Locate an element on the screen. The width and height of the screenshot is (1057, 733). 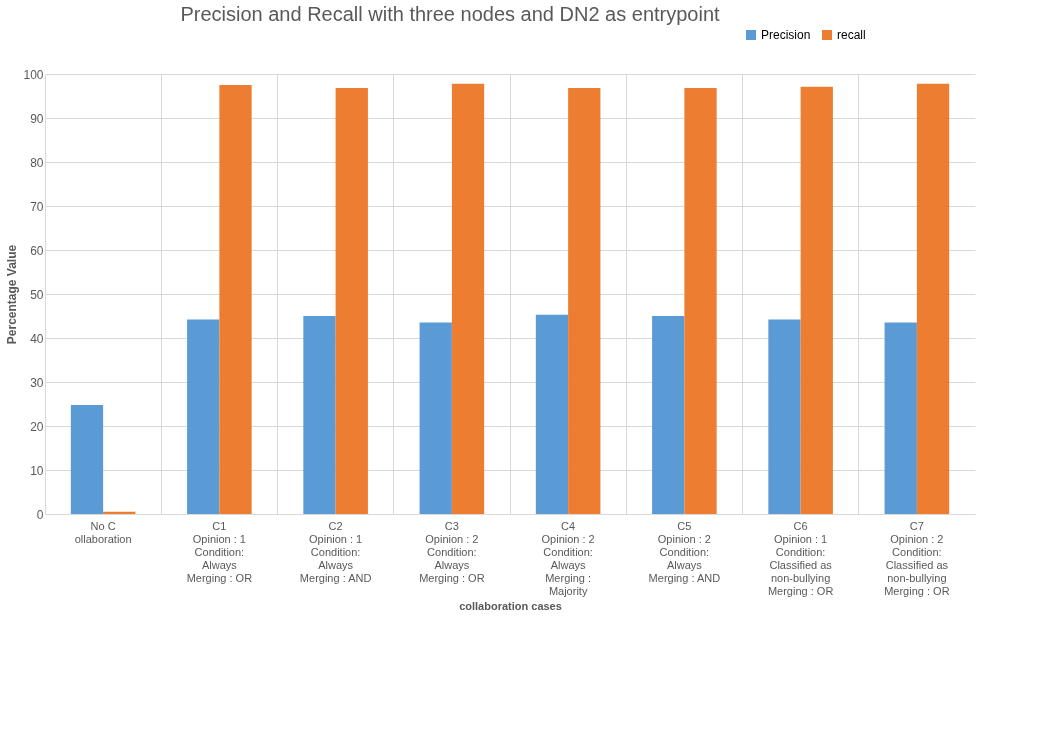
x-tick-label: C7 Opinion : 2 Condition: Classified as non-bullying Merging : OR is located at coordinates (917, 558).